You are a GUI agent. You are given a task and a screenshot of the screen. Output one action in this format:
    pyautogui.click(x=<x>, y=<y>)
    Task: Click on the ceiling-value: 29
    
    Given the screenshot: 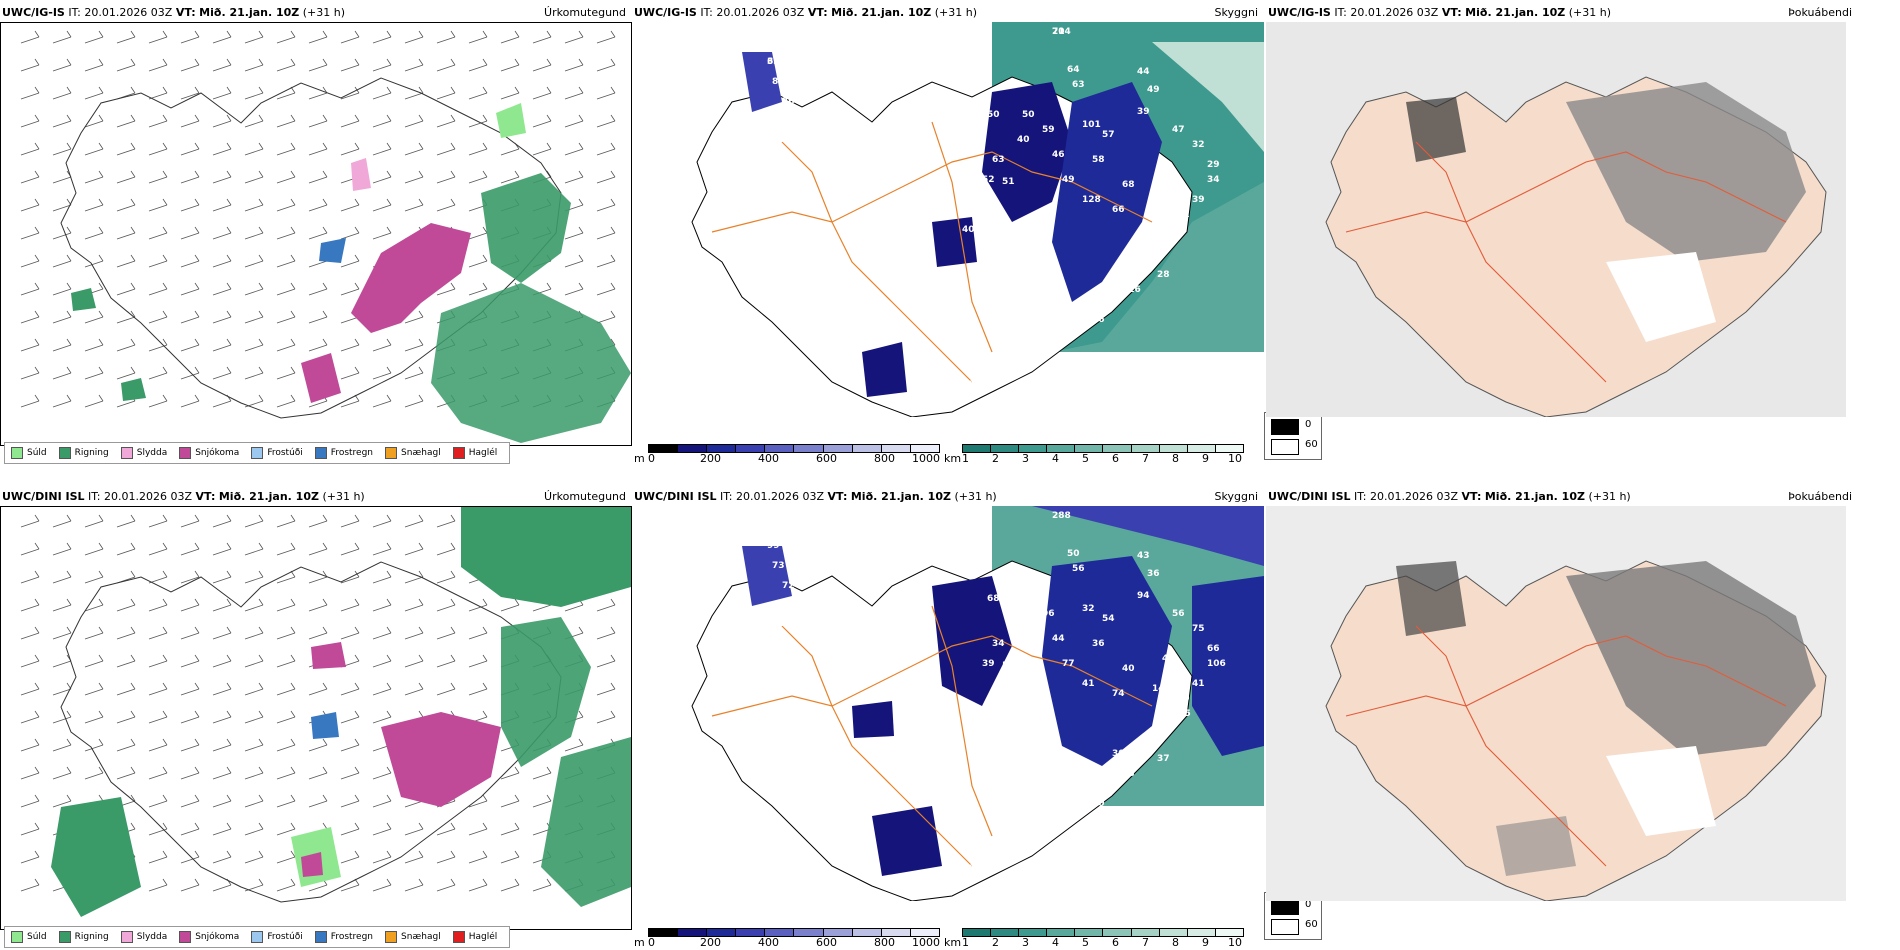 What is the action you would take?
    pyautogui.click(x=918, y=32)
    